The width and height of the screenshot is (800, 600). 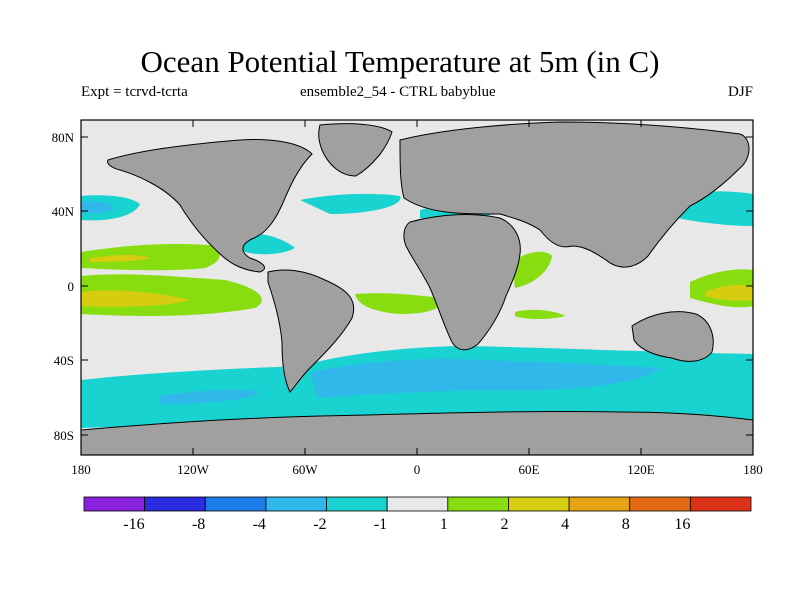 What do you see at coordinates (319, 524) in the screenshot?
I see `colorbar-label: -2` at bounding box center [319, 524].